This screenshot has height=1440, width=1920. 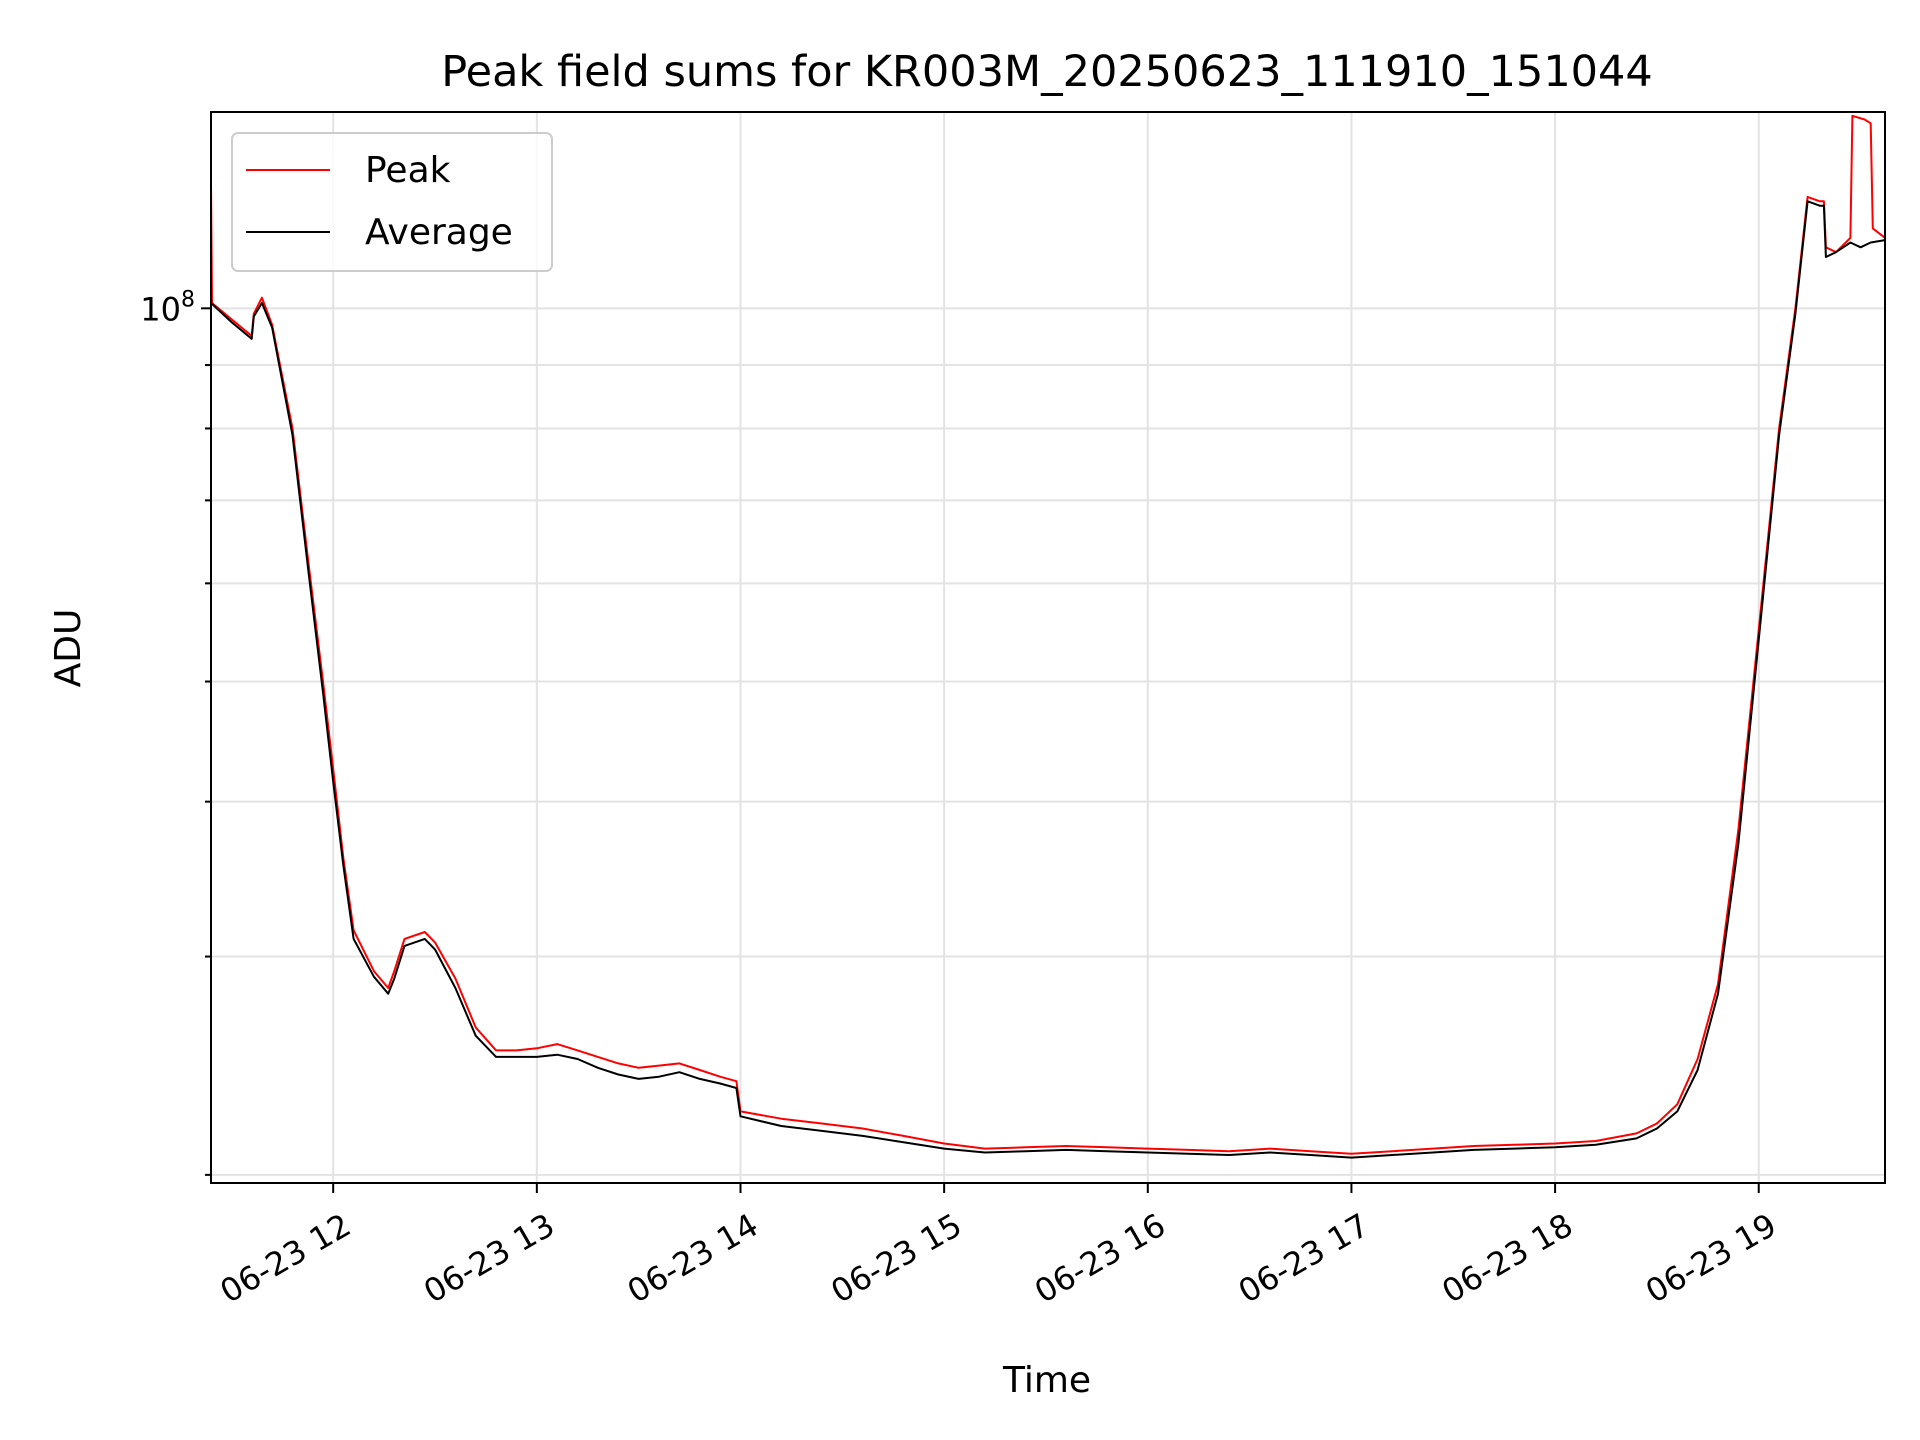 What do you see at coordinates (1046, 1380) in the screenshot?
I see `x-axis-label: Time` at bounding box center [1046, 1380].